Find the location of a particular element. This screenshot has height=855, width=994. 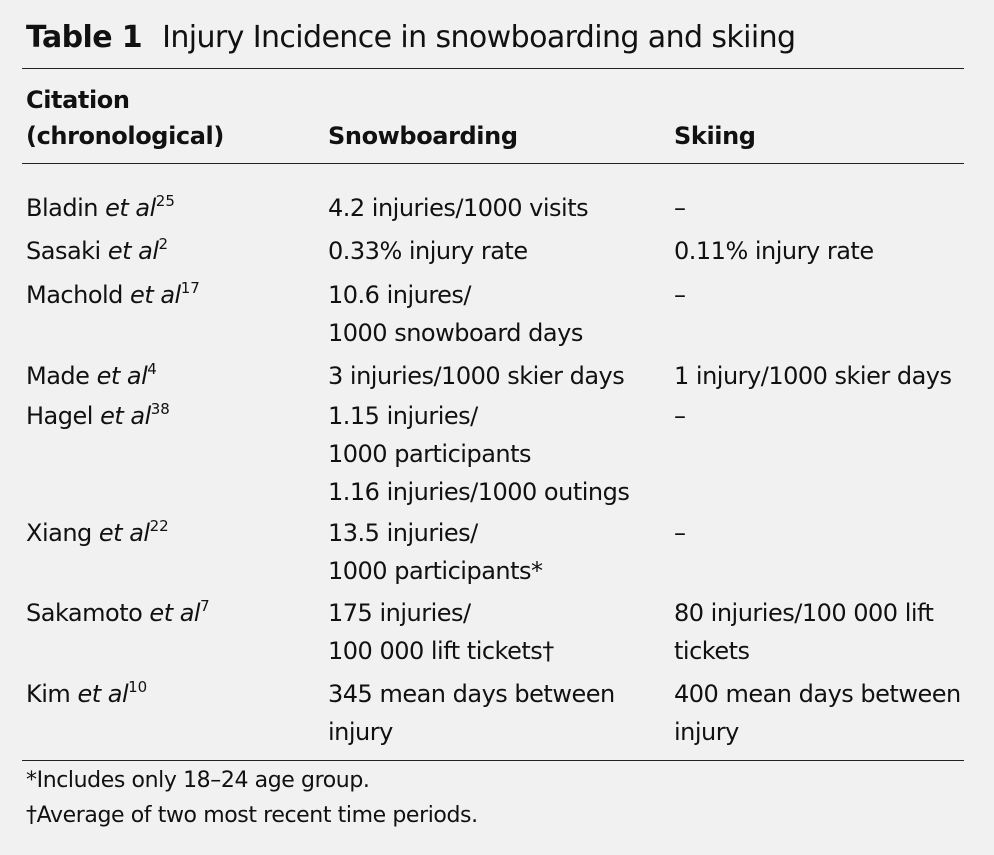

cell-citation: Hagel et al38 is located at coordinates (98, 416).